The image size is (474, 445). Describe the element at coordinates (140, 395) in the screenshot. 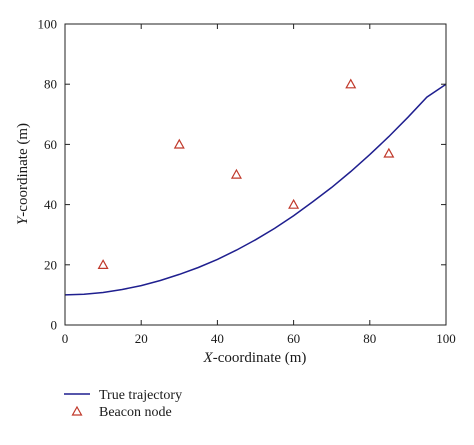

I see `legend-label-true-trajectory: True trajectory` at that location.